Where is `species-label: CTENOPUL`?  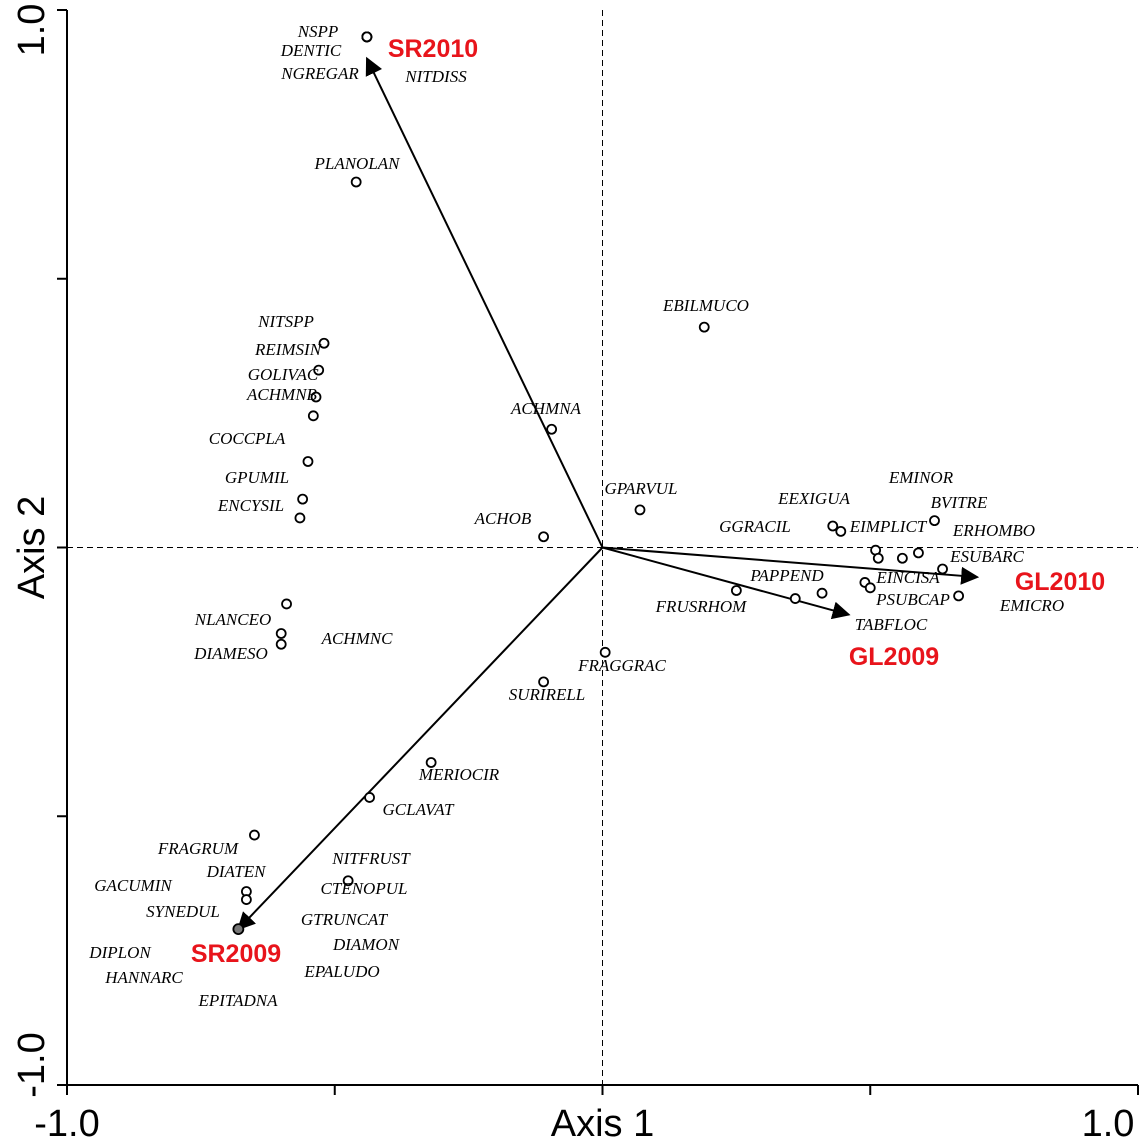
species-label: CTENOPUL is located at coordinates (364, 888).